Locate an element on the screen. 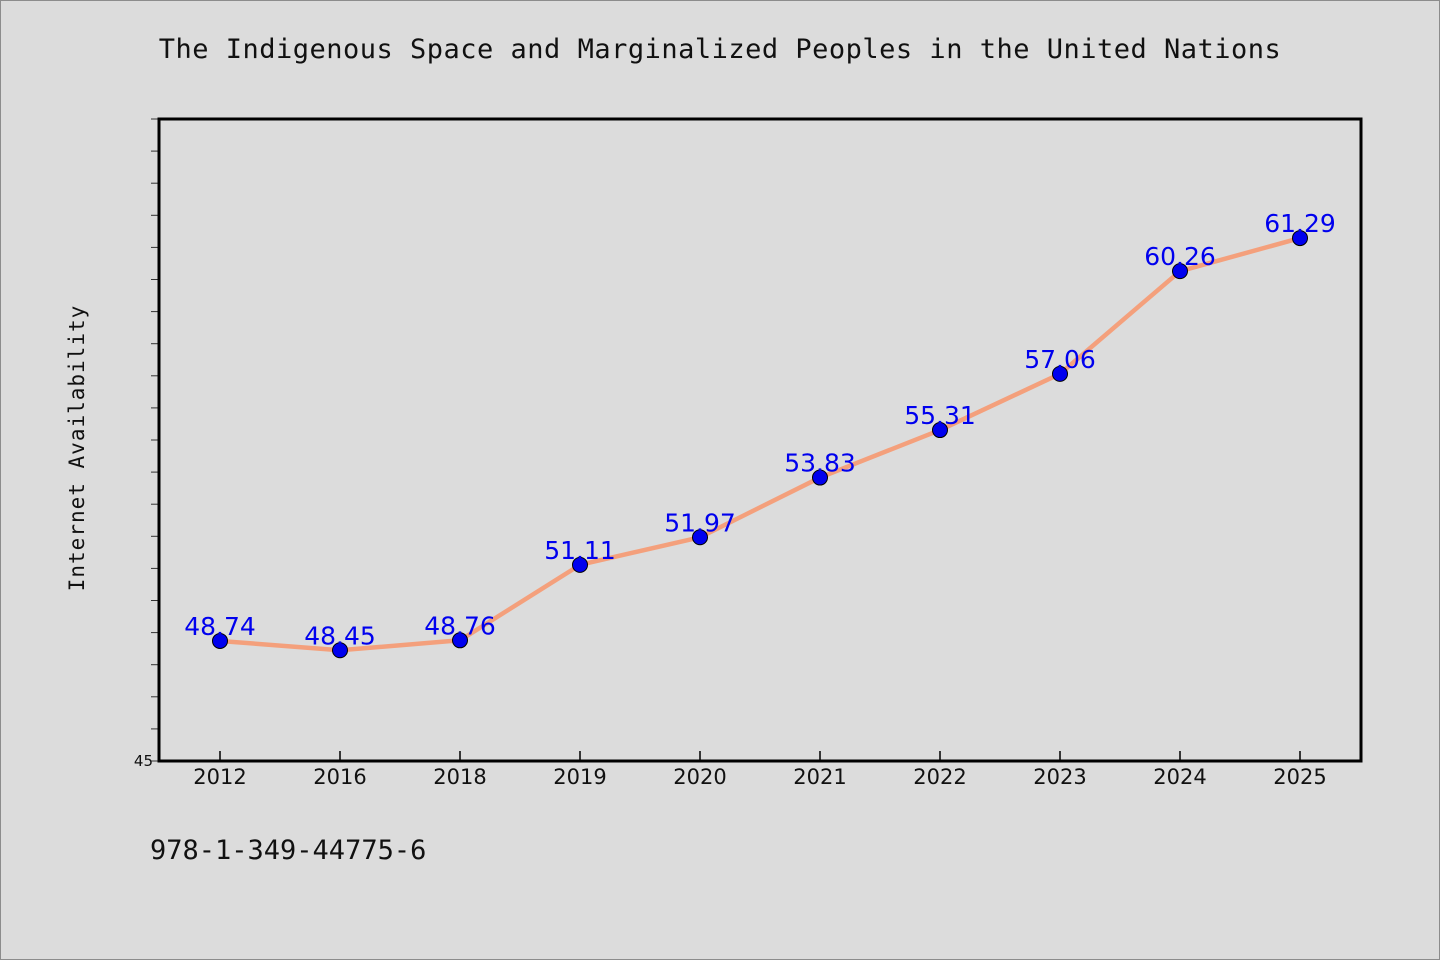  x-tick-label: 2021 is located at coordinates (819, 777).